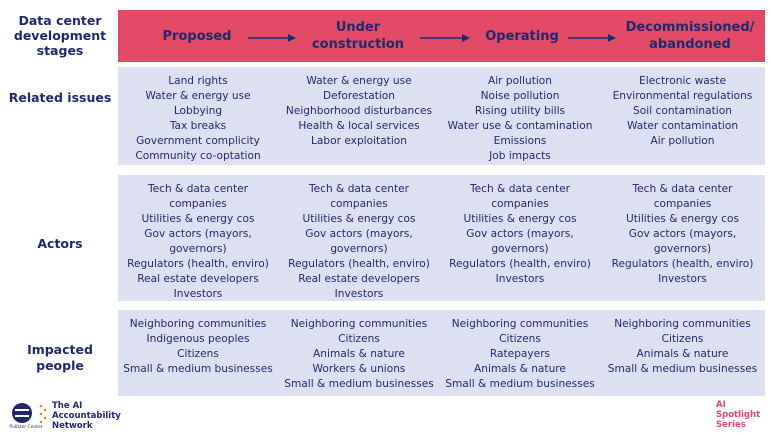 The width and height of the screenshot is (771, 437). Describe the element at coordinates (197, 36) in the screenshot. I see `stage-label: Proposed` at that location.